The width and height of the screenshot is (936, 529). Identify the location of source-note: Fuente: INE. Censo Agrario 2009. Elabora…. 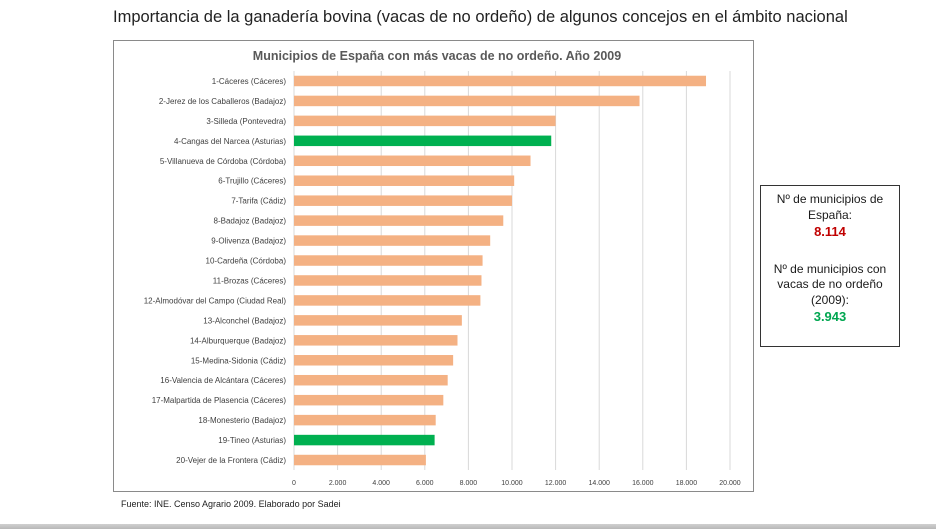
(231, 504).